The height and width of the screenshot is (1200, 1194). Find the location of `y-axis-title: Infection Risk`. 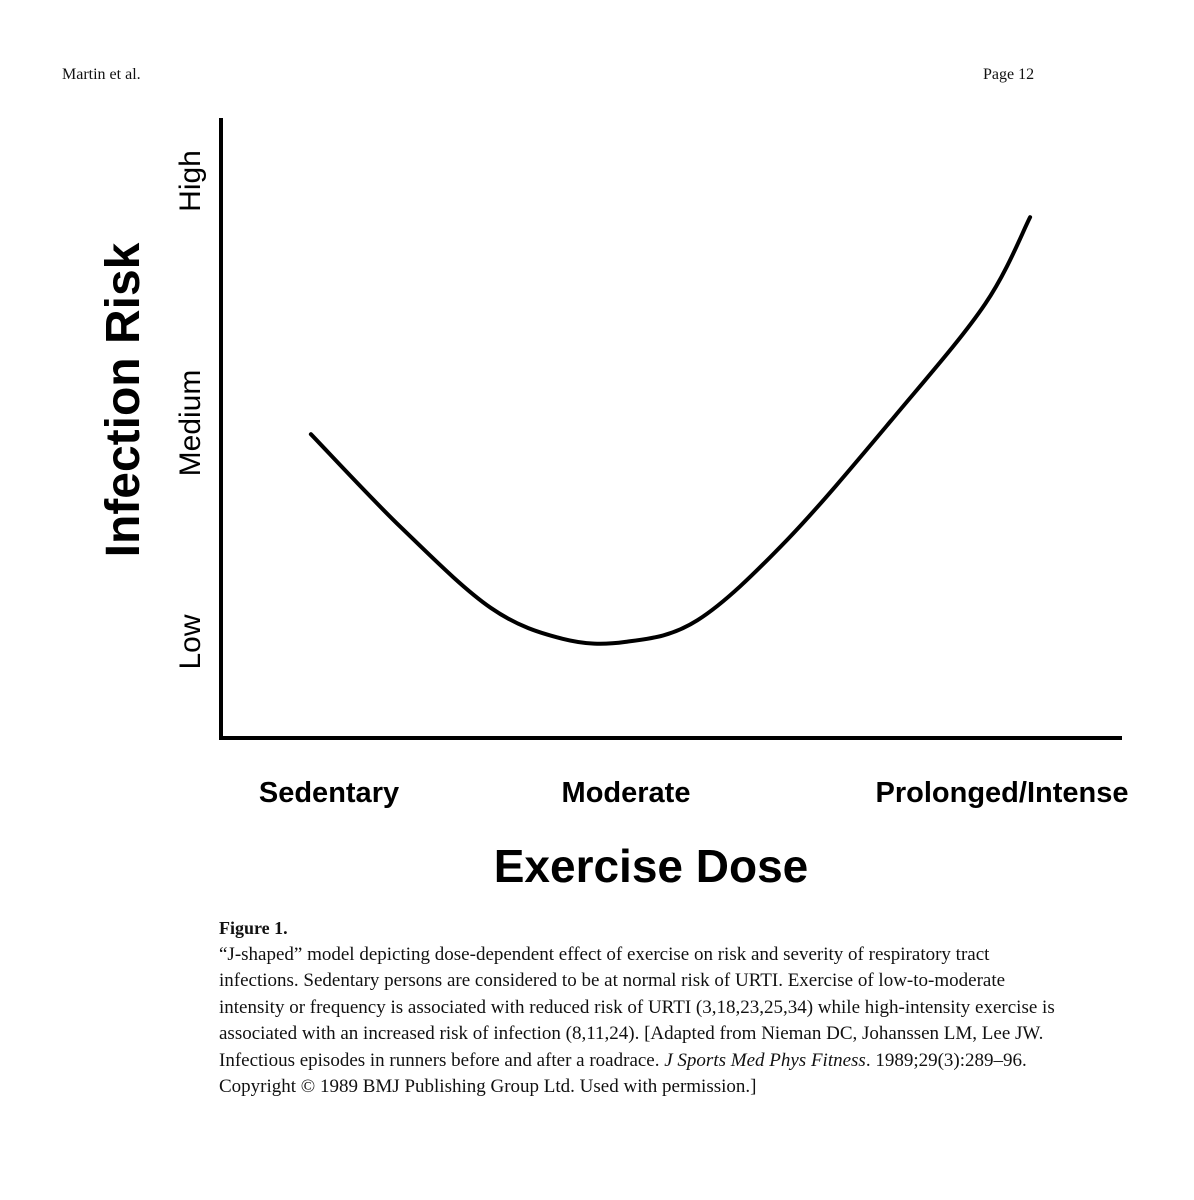

y-axis-title: Infection Risk is located at coordinates (123, 399).